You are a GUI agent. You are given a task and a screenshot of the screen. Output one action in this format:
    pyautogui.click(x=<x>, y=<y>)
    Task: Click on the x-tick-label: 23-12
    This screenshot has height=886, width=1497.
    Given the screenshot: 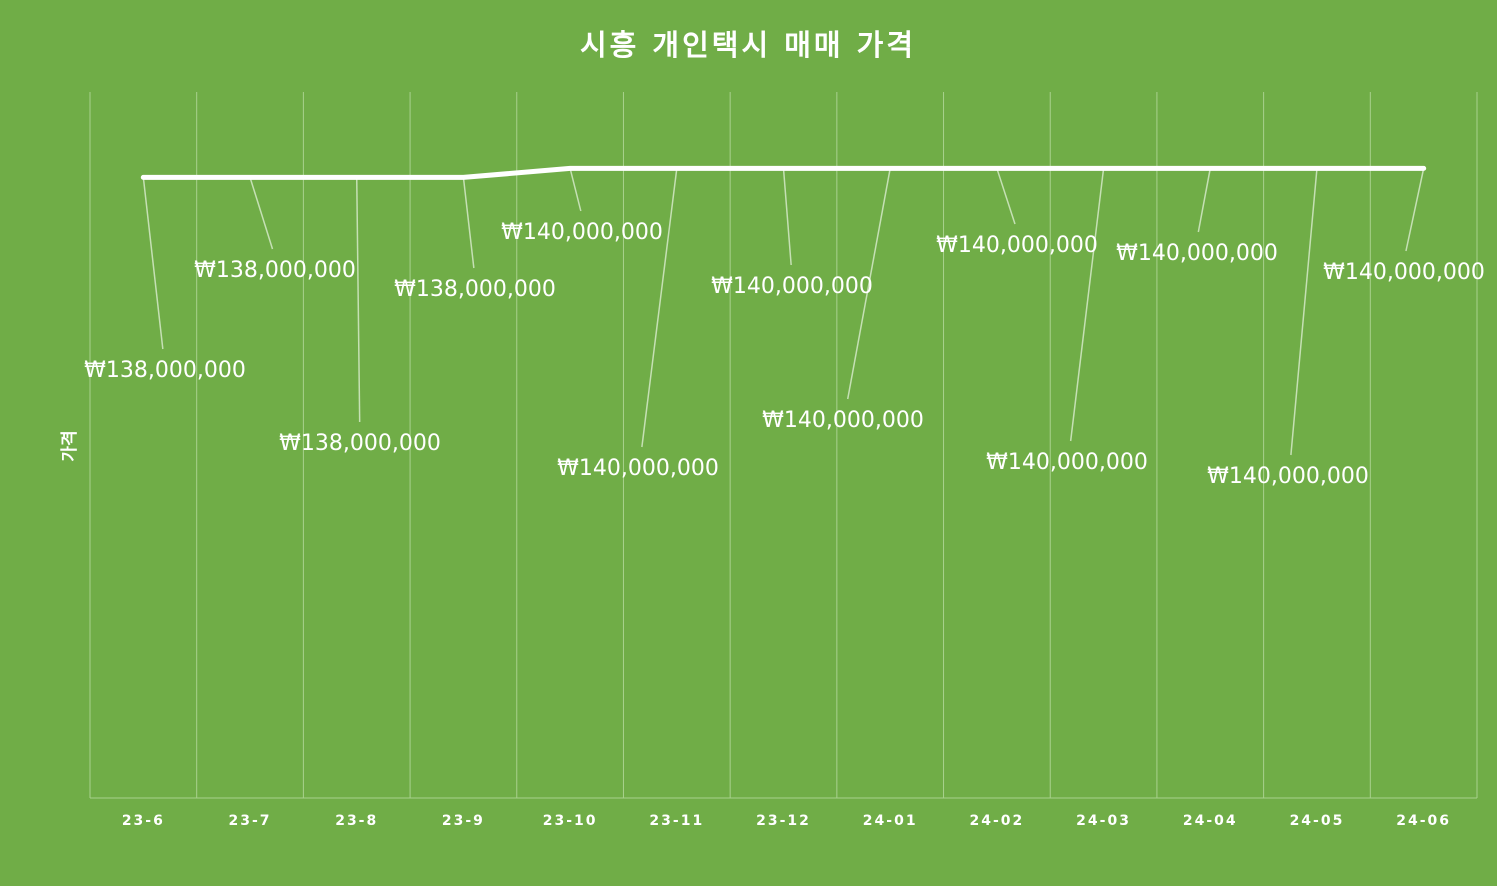 What is the action you would take?
    pyautogui.click(x=783, y=821)
    